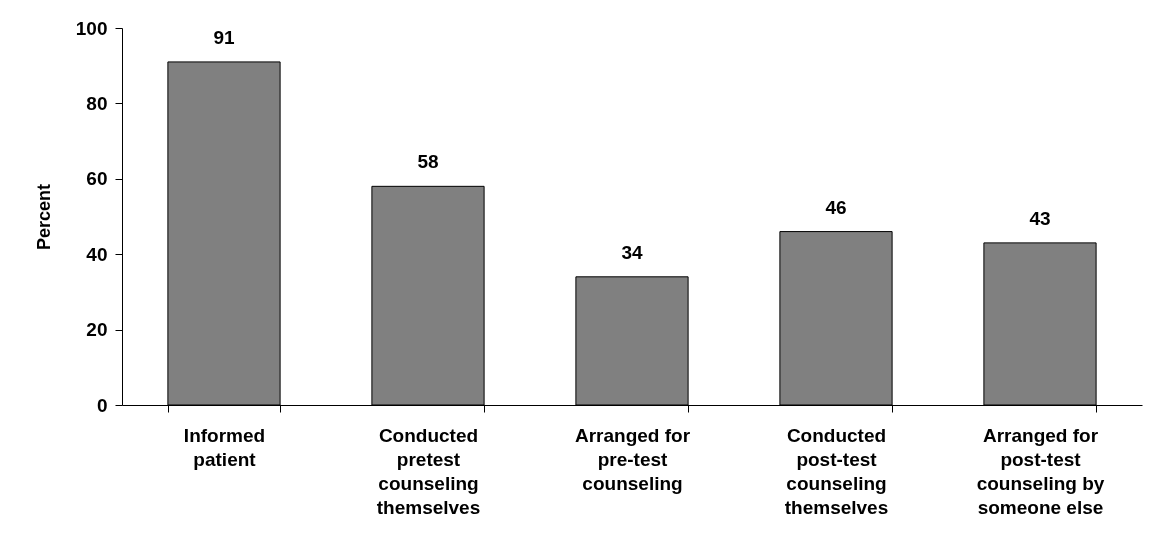  Describe the element at coordinates (836, 207) in the screenshot. I see `data-label: 46` at that location.